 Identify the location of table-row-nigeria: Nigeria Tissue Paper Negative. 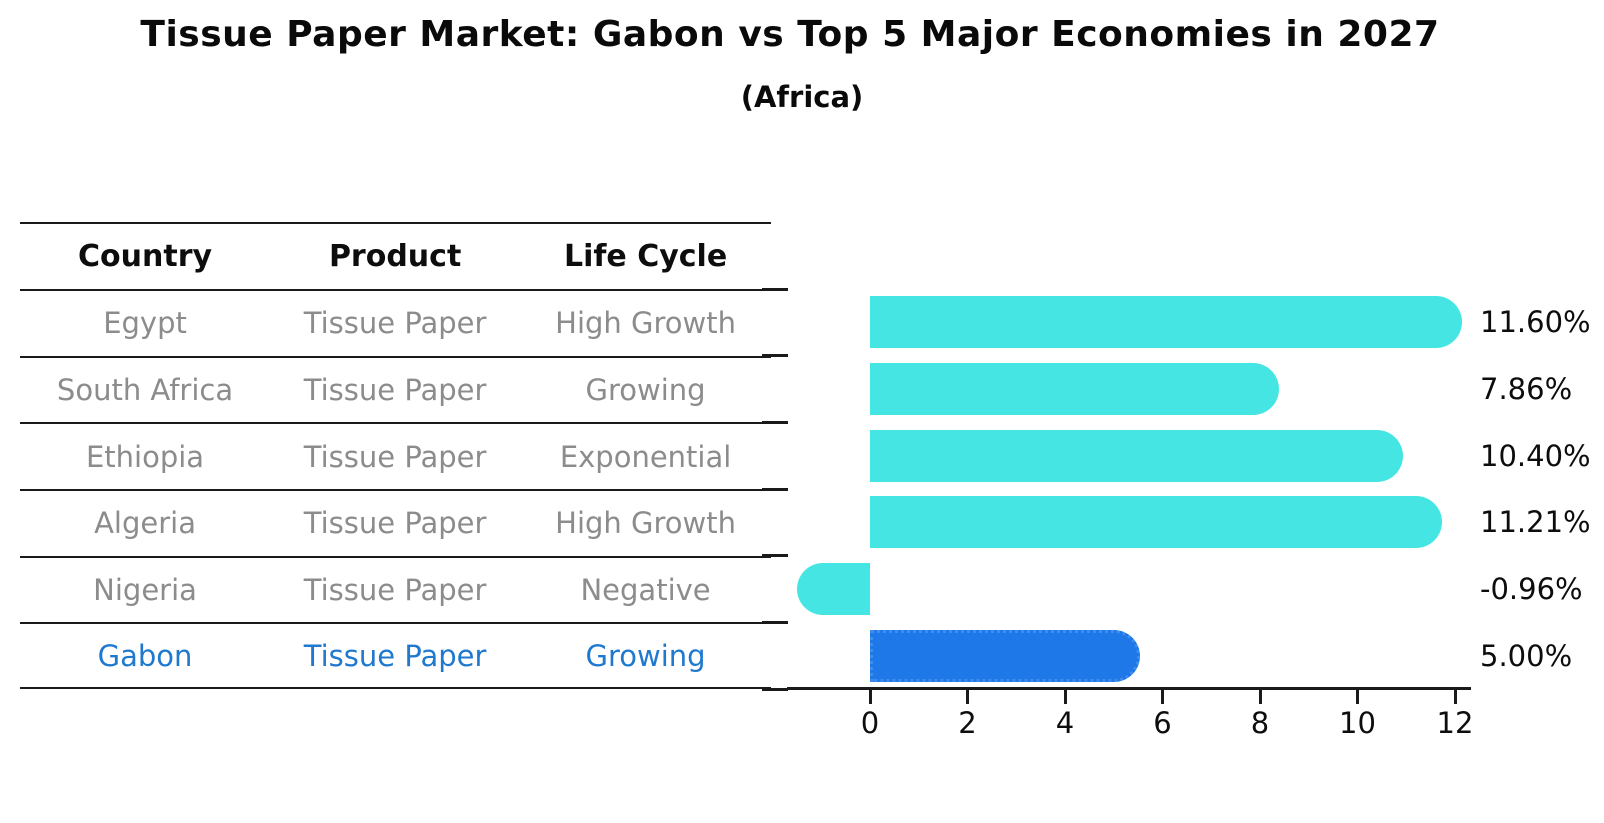
(395, 589).